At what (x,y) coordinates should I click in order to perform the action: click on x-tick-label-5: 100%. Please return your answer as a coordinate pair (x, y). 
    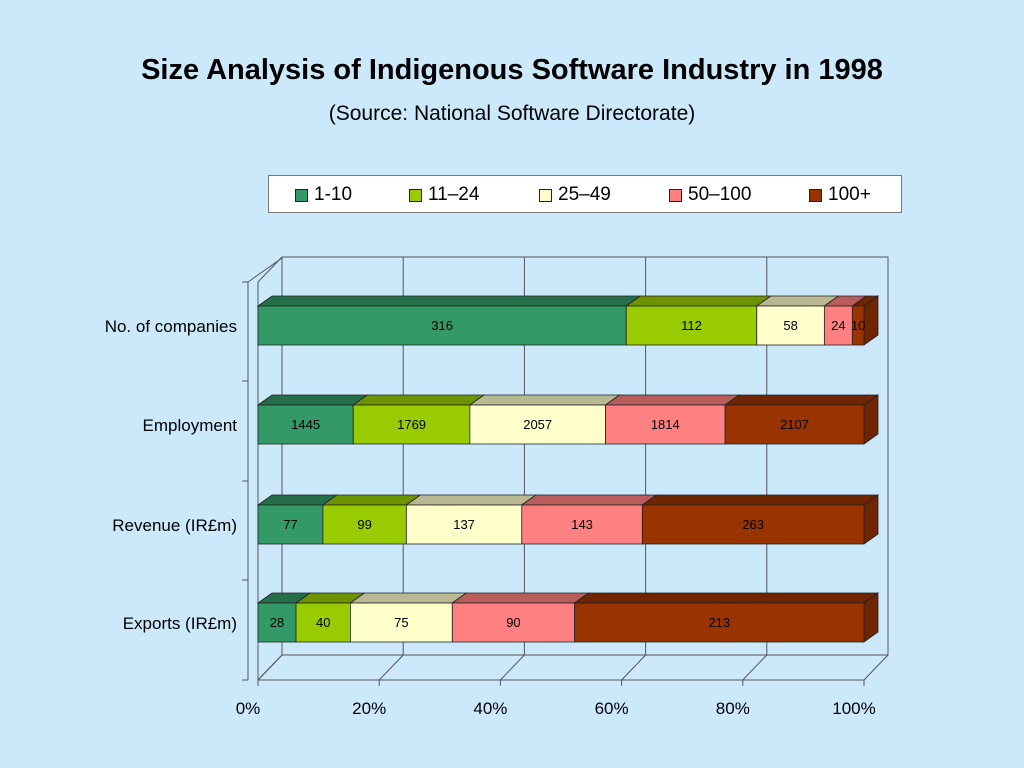
    Looking at the image, I should click on (853, 708).